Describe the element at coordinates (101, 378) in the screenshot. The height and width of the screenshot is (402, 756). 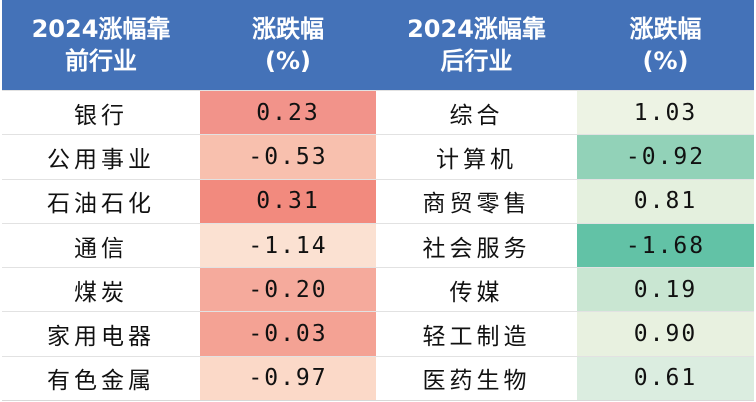
I see `top-industry-name: 有色金属` at that location.